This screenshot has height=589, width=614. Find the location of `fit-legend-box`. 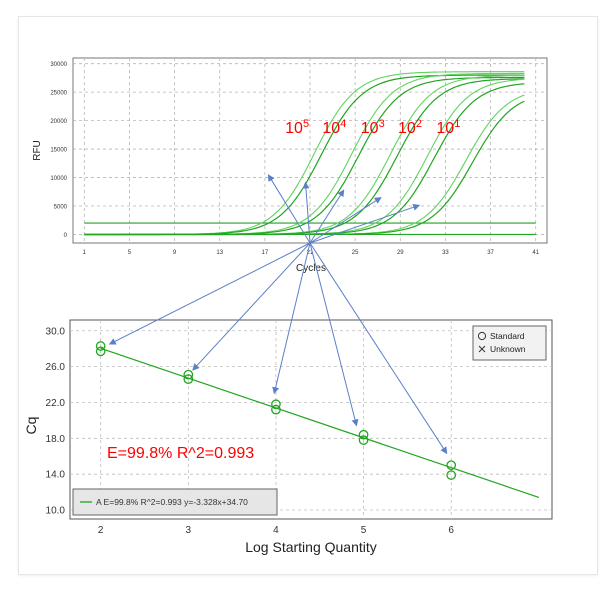

fit-legend-box is located at coordinates (175, 502).